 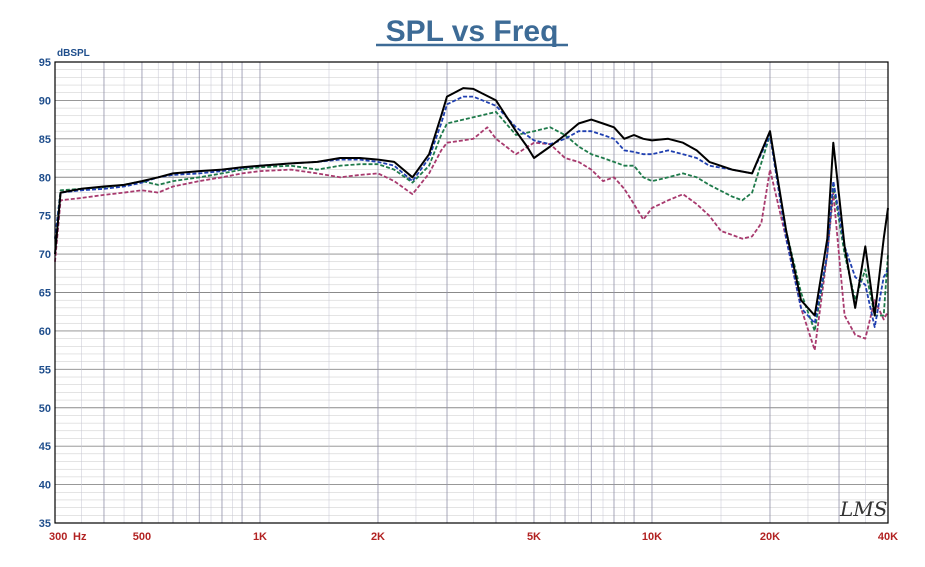 What do you see at coordinates (45, 409) in the screenshot?
I see `y-tick-label: 50` at bounding box center [45, 409].